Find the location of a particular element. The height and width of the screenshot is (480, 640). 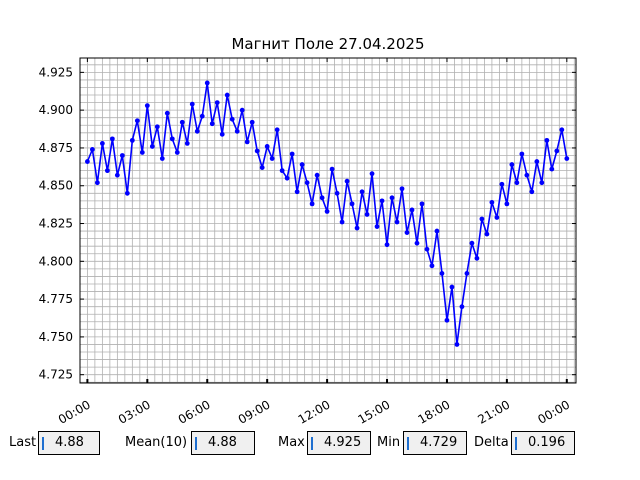

min-value: 4.729 is located at coordinates (439, 442).